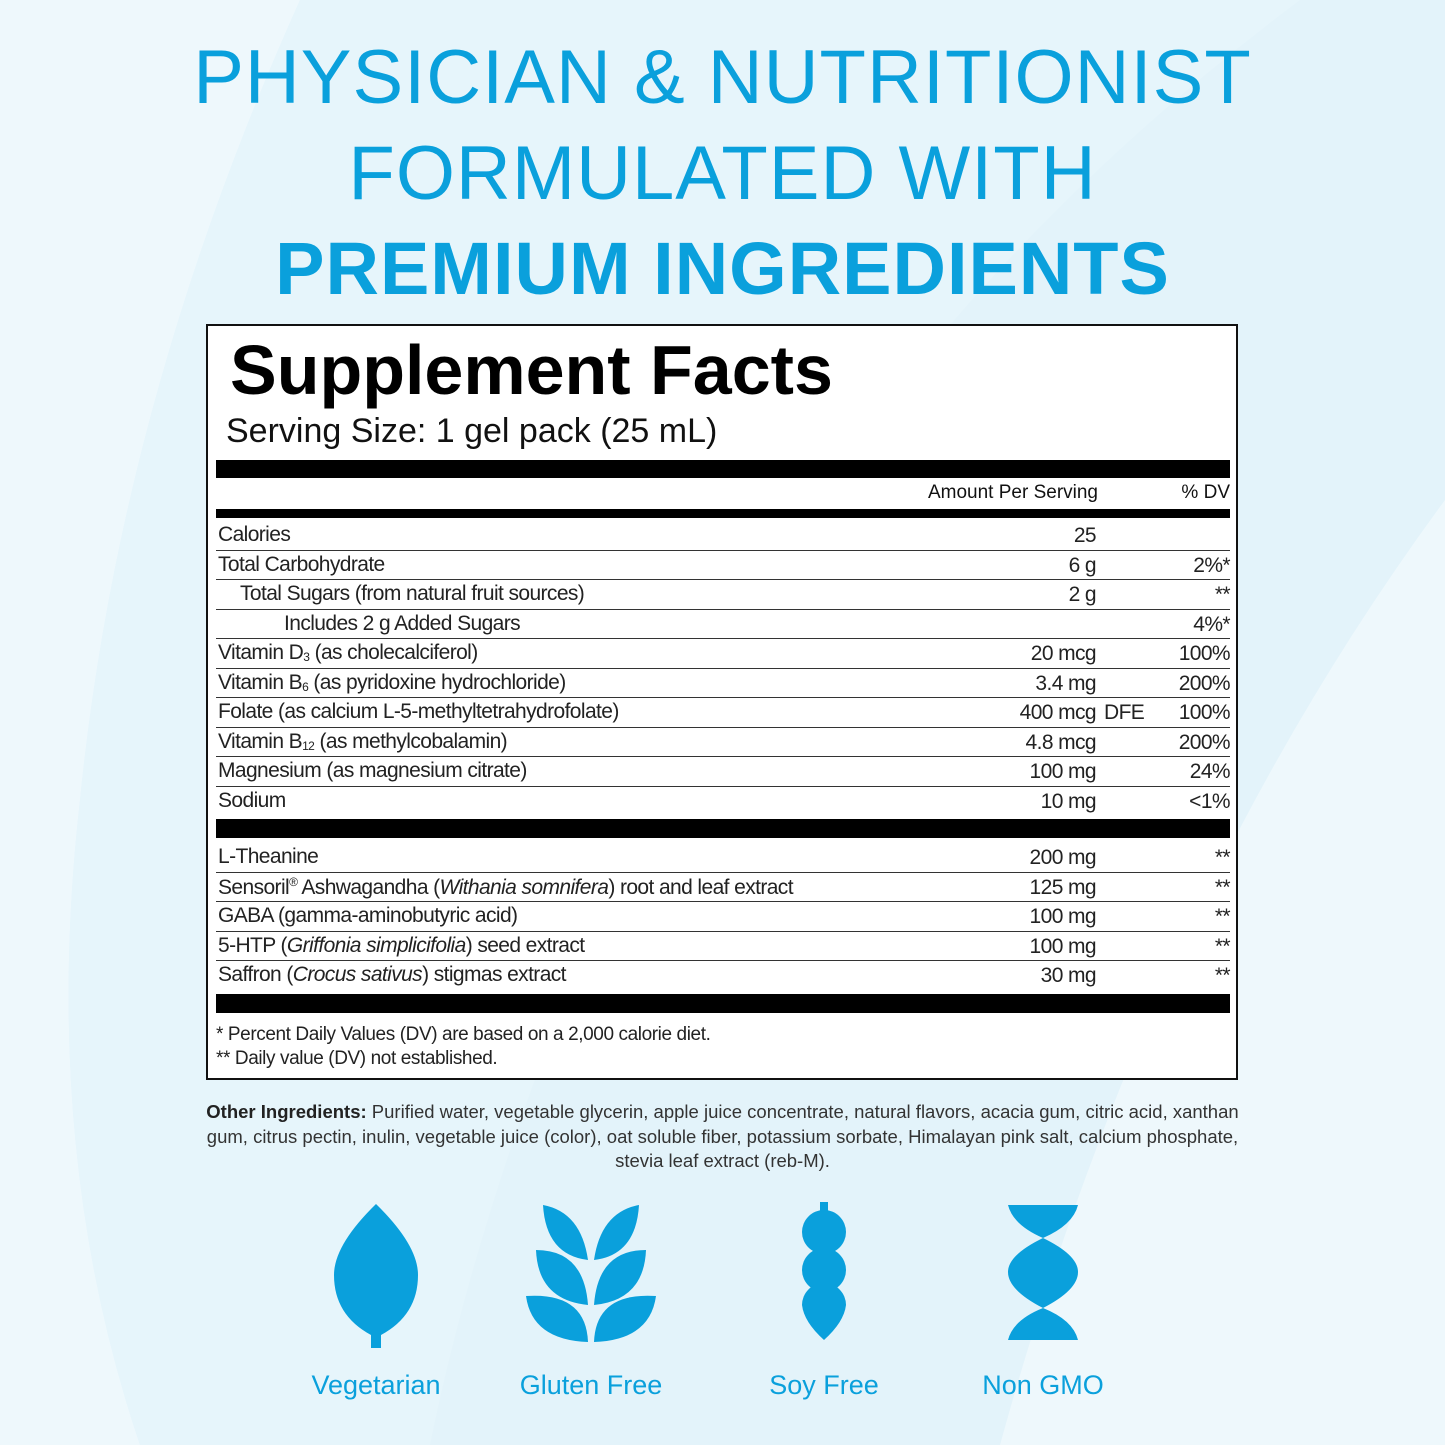 The height and width of the screenshot is (1445, 1445). What do you see at coordinates (301, 565) in the screenshot?
I see `ingredient-name: Total Carbohydrate` at bounding box center [301, 565].